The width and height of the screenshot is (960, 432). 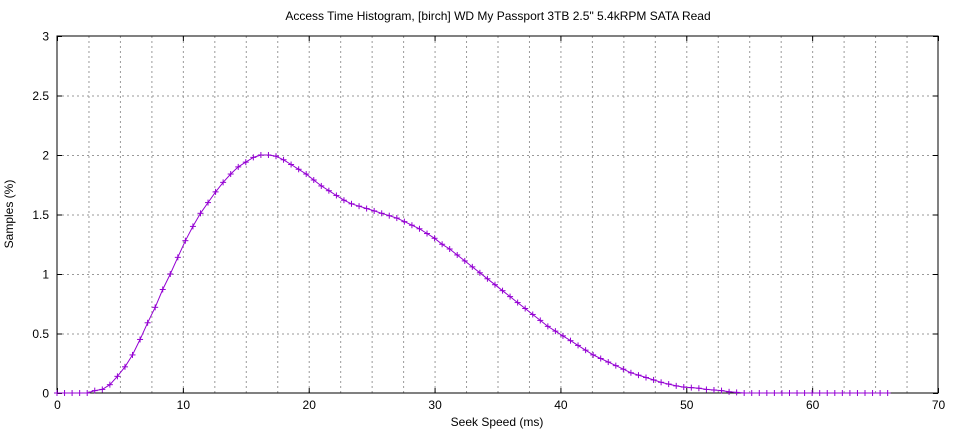 What do you see at coordinates (9, 214) in the screenshot?
I see `y-axis-label: Samples (%)` at bounding box center [9, 214].